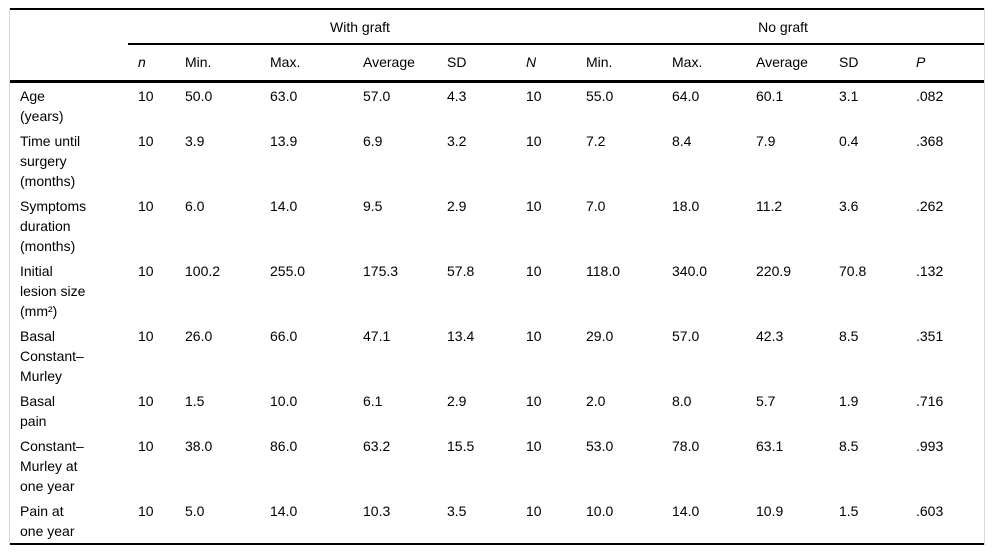  Describe the element at coordinates (849, 401) in the screenshot. I see `cell-value: 1.9` at that location.